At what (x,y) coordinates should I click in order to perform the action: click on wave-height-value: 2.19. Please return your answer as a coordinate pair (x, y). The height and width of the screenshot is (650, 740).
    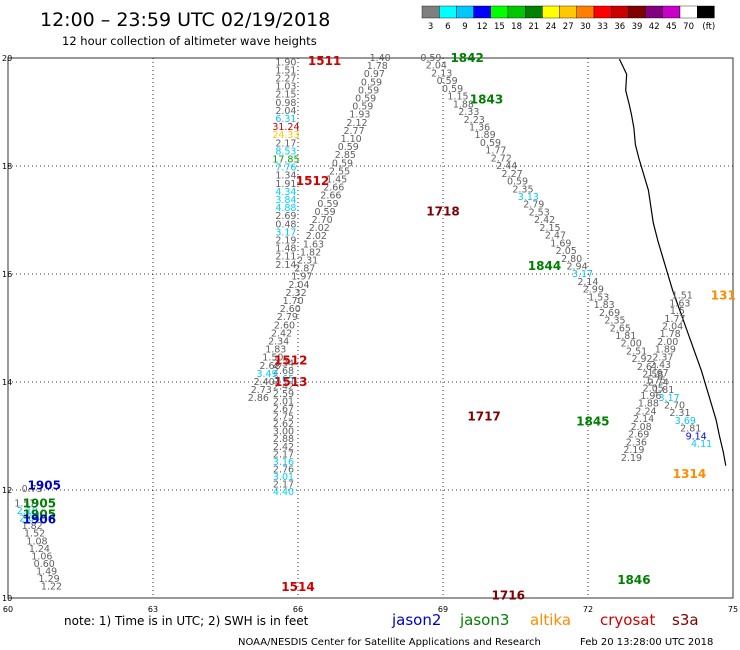
    Looking at the image, I should click on (285, 241).